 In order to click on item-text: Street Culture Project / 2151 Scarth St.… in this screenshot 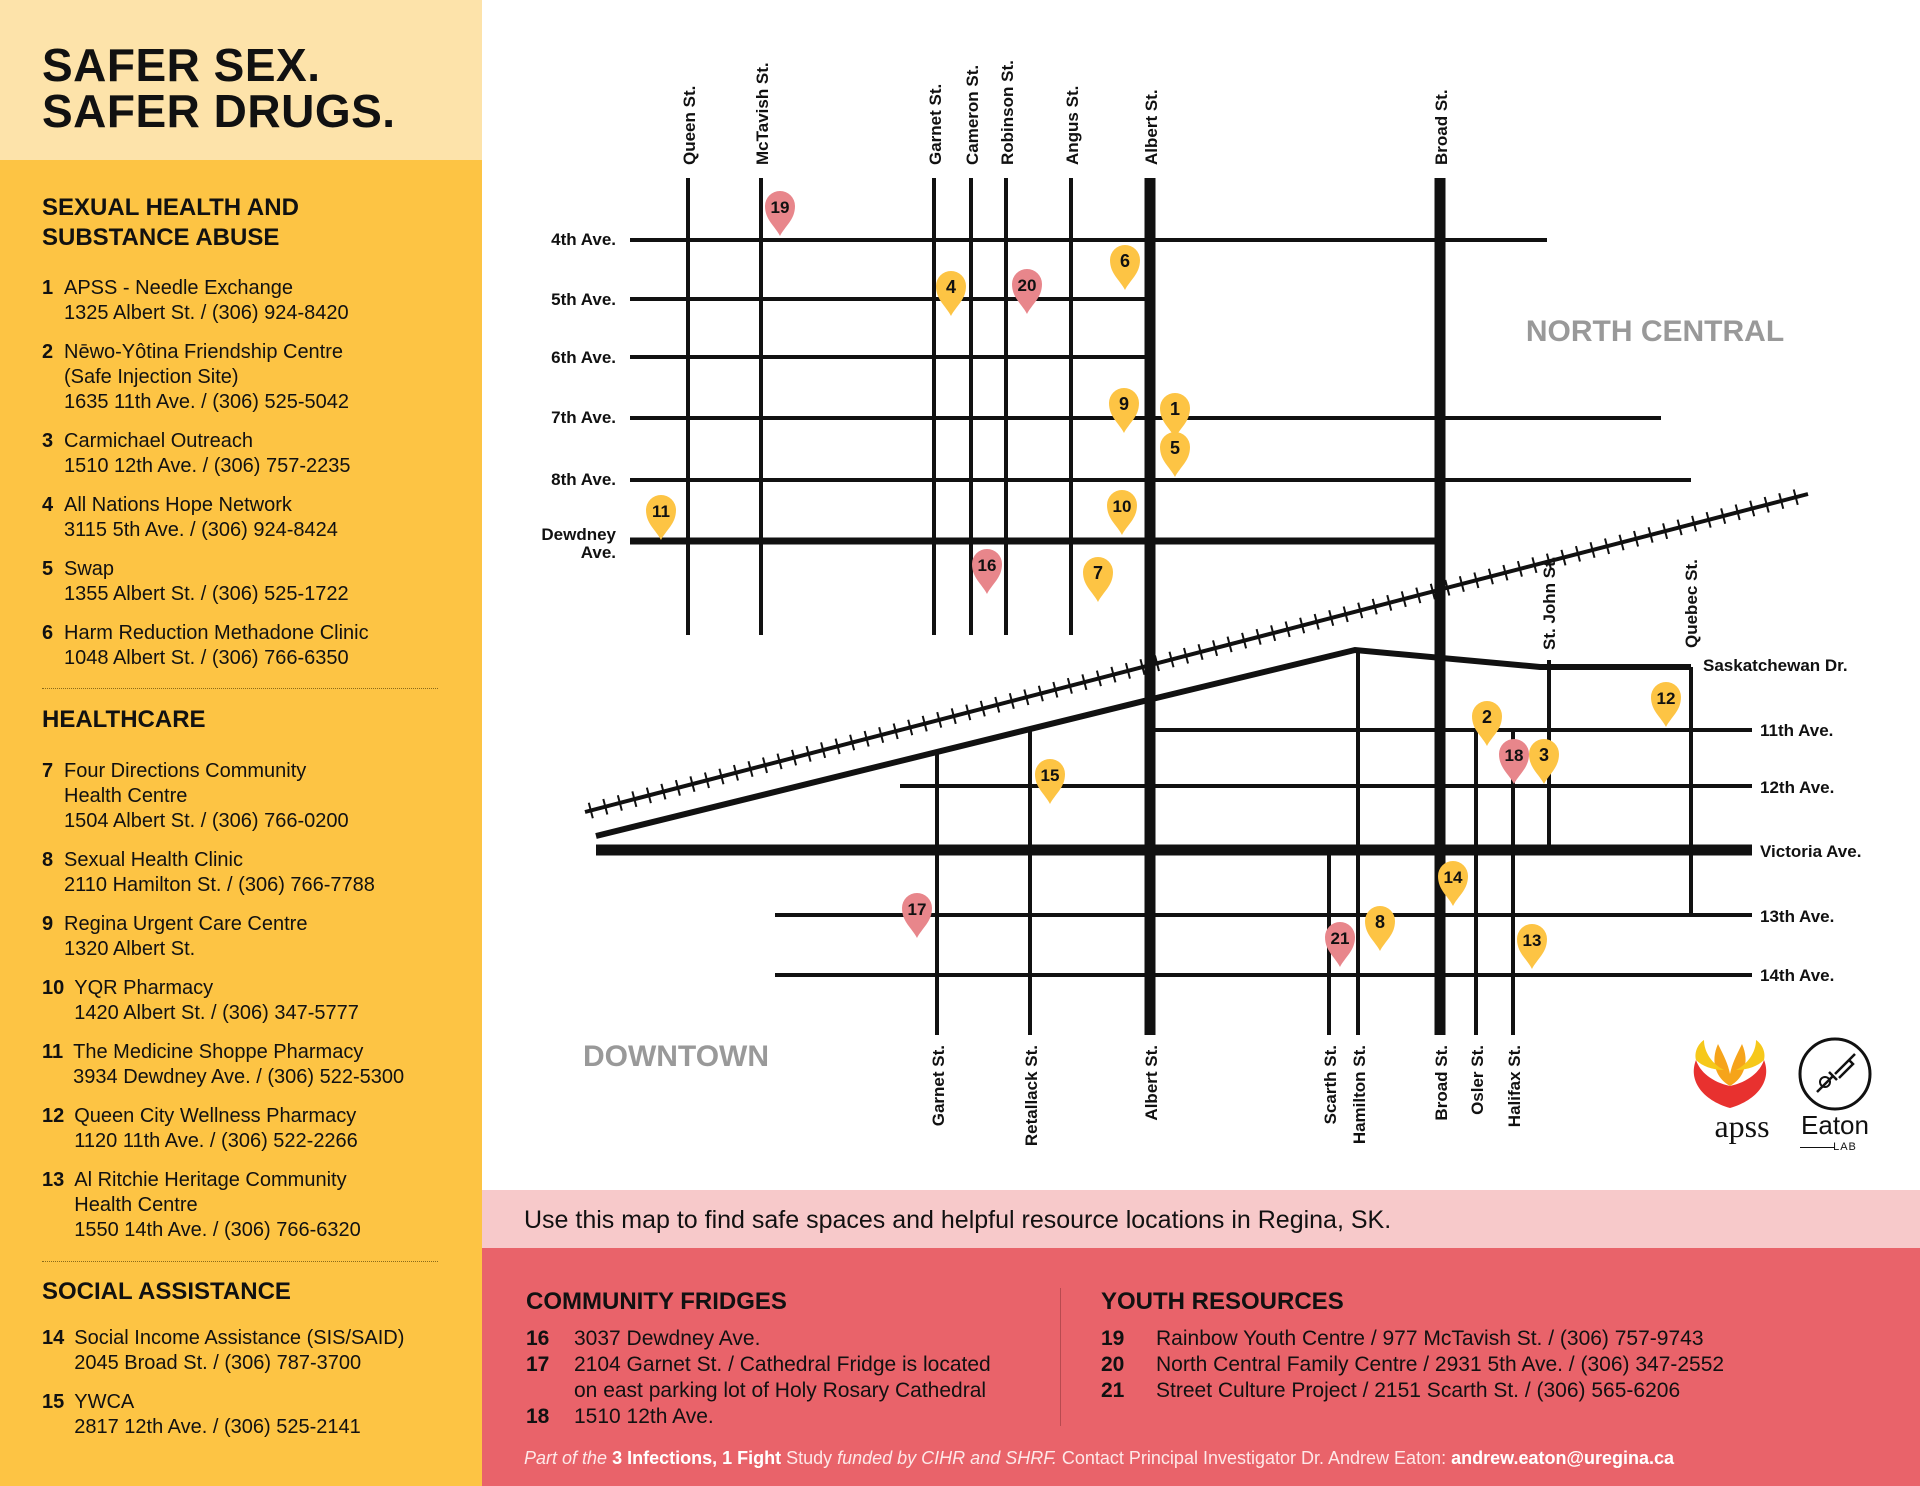, I will do `click(1418, 1390)`.